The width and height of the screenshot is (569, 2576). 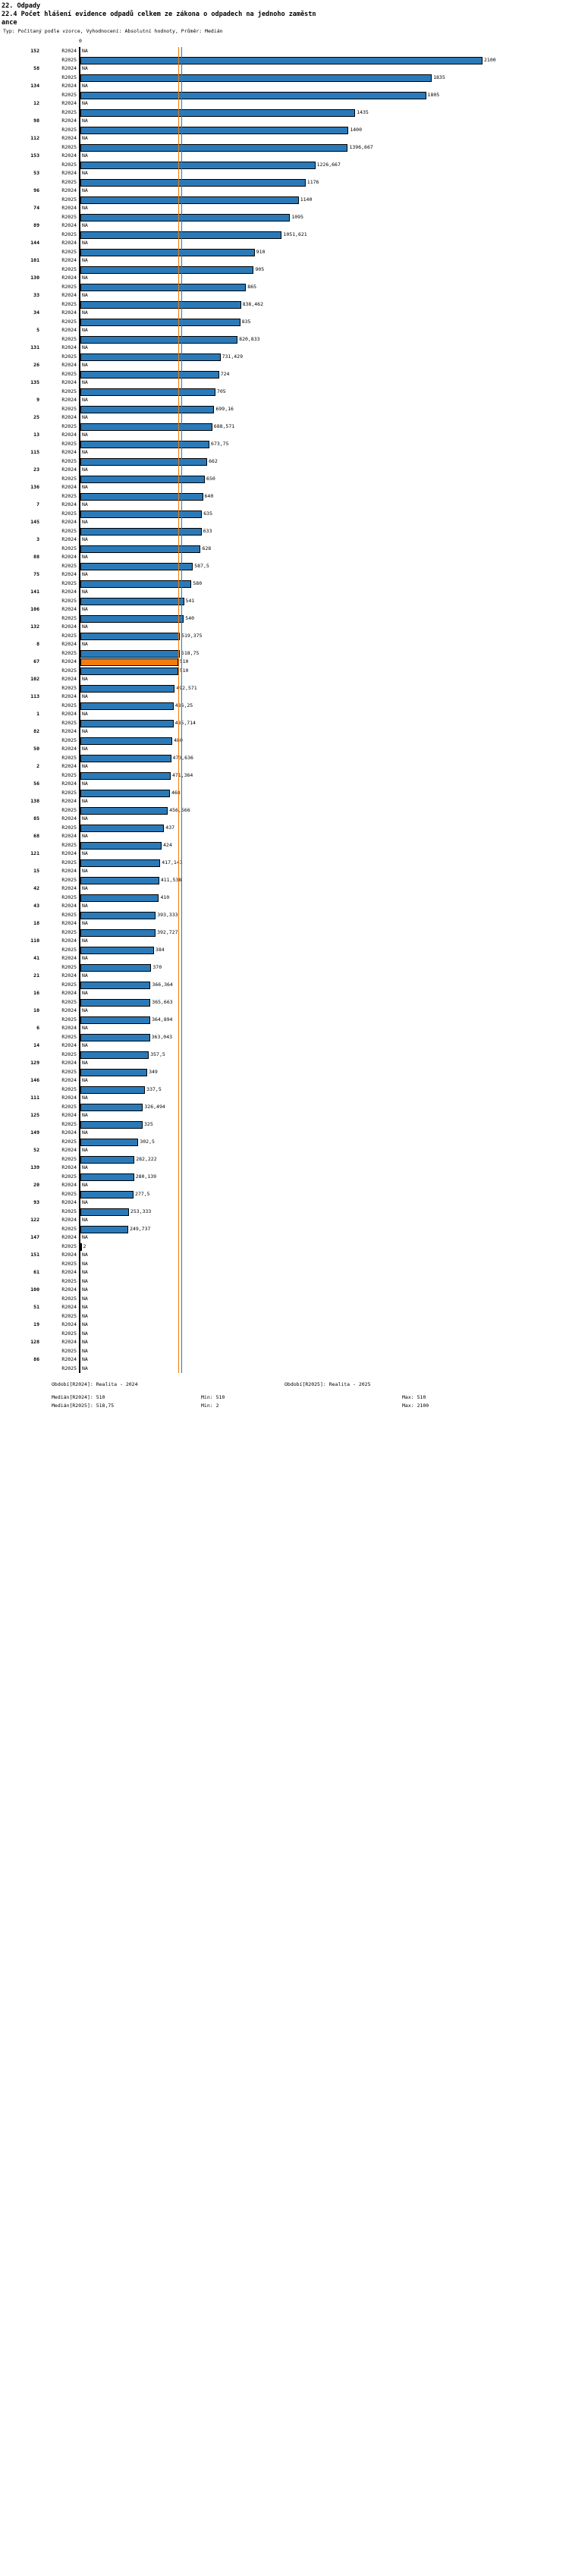 I want to click on category-label: 3, so click(x=37, y=539).